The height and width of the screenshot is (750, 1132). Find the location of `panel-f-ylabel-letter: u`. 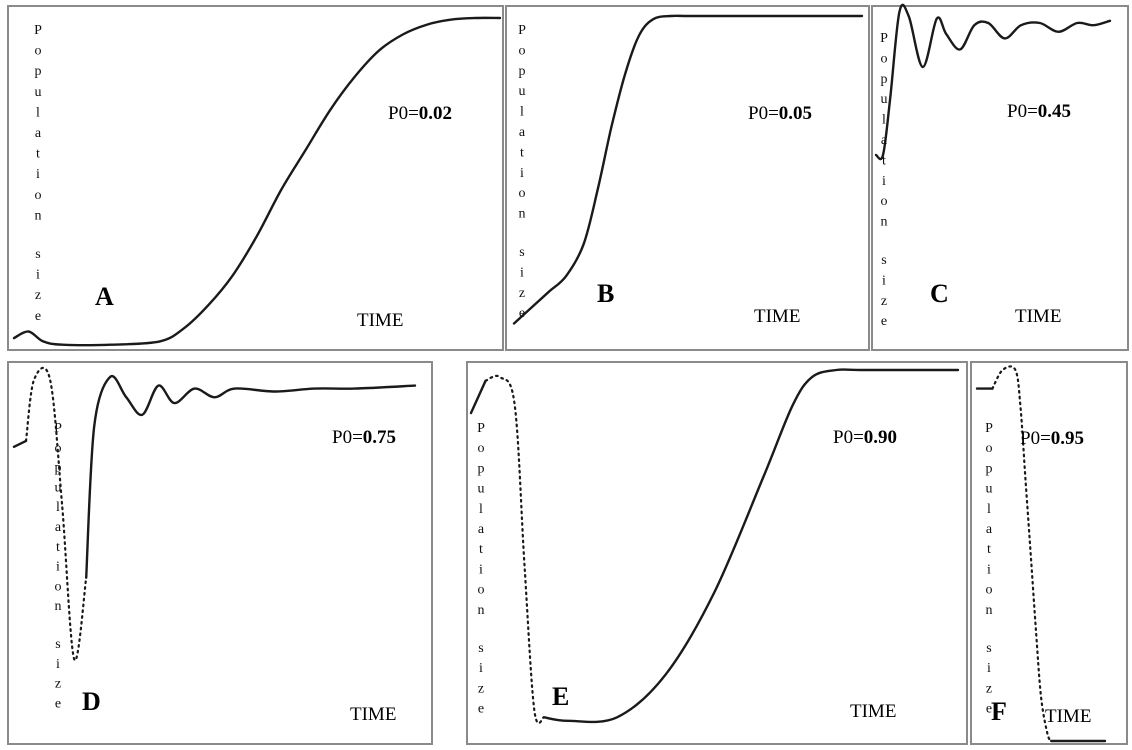

panel-f-ylabel-letter: u is located at coordinates (989, 489).